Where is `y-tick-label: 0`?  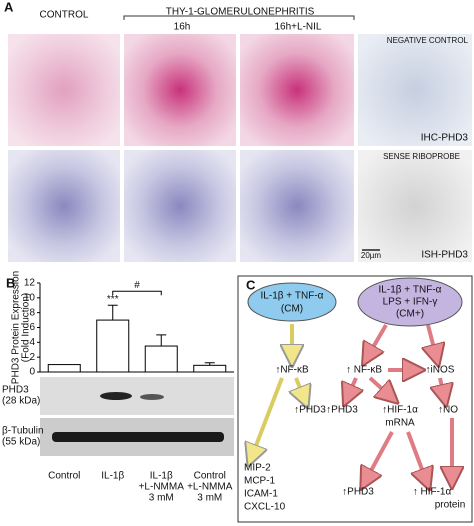
y-tick-label: 0 is located at coordinates (32, 372).